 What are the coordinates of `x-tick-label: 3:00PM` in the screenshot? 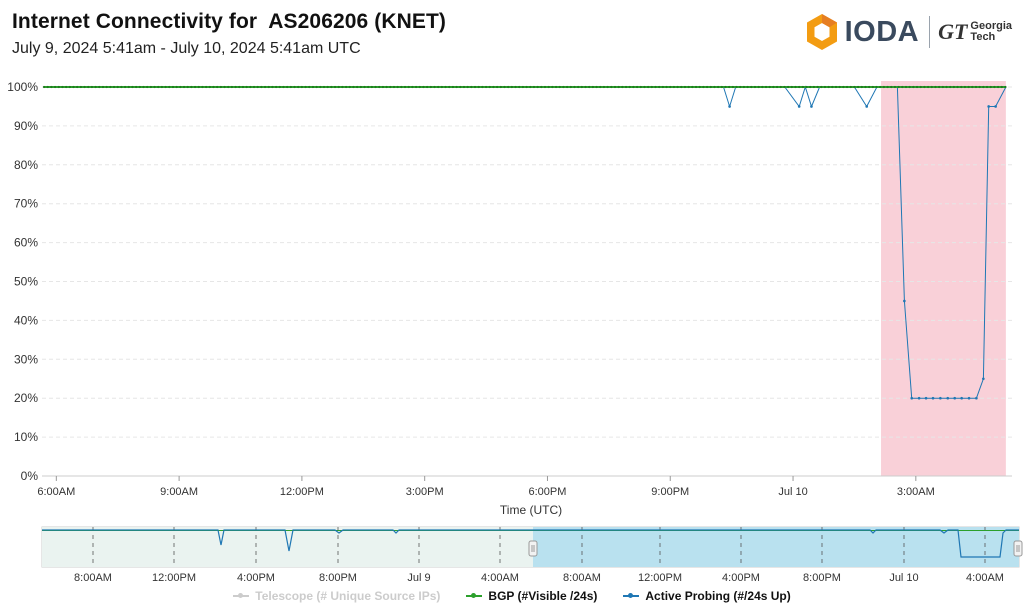 It's located at (425, 492).